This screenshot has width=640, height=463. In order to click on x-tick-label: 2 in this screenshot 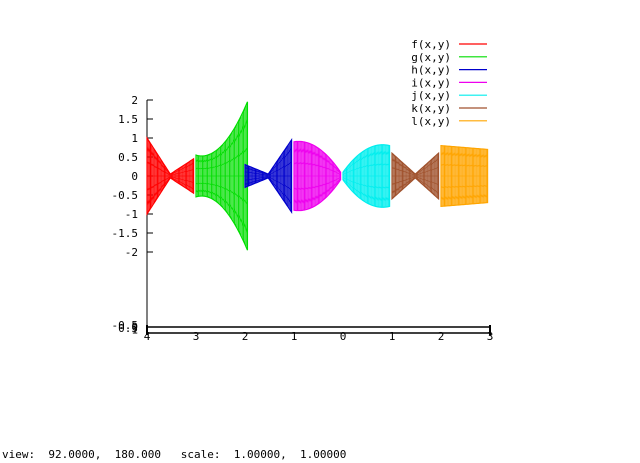, I will do `click(441, 336)`.